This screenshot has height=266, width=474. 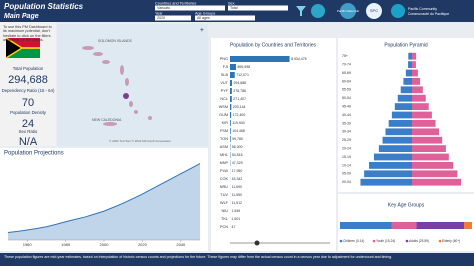 What do you see at coordinates (318, 11) in the screenshot?
I see `logo-globe` at bounding box center [318, 11].